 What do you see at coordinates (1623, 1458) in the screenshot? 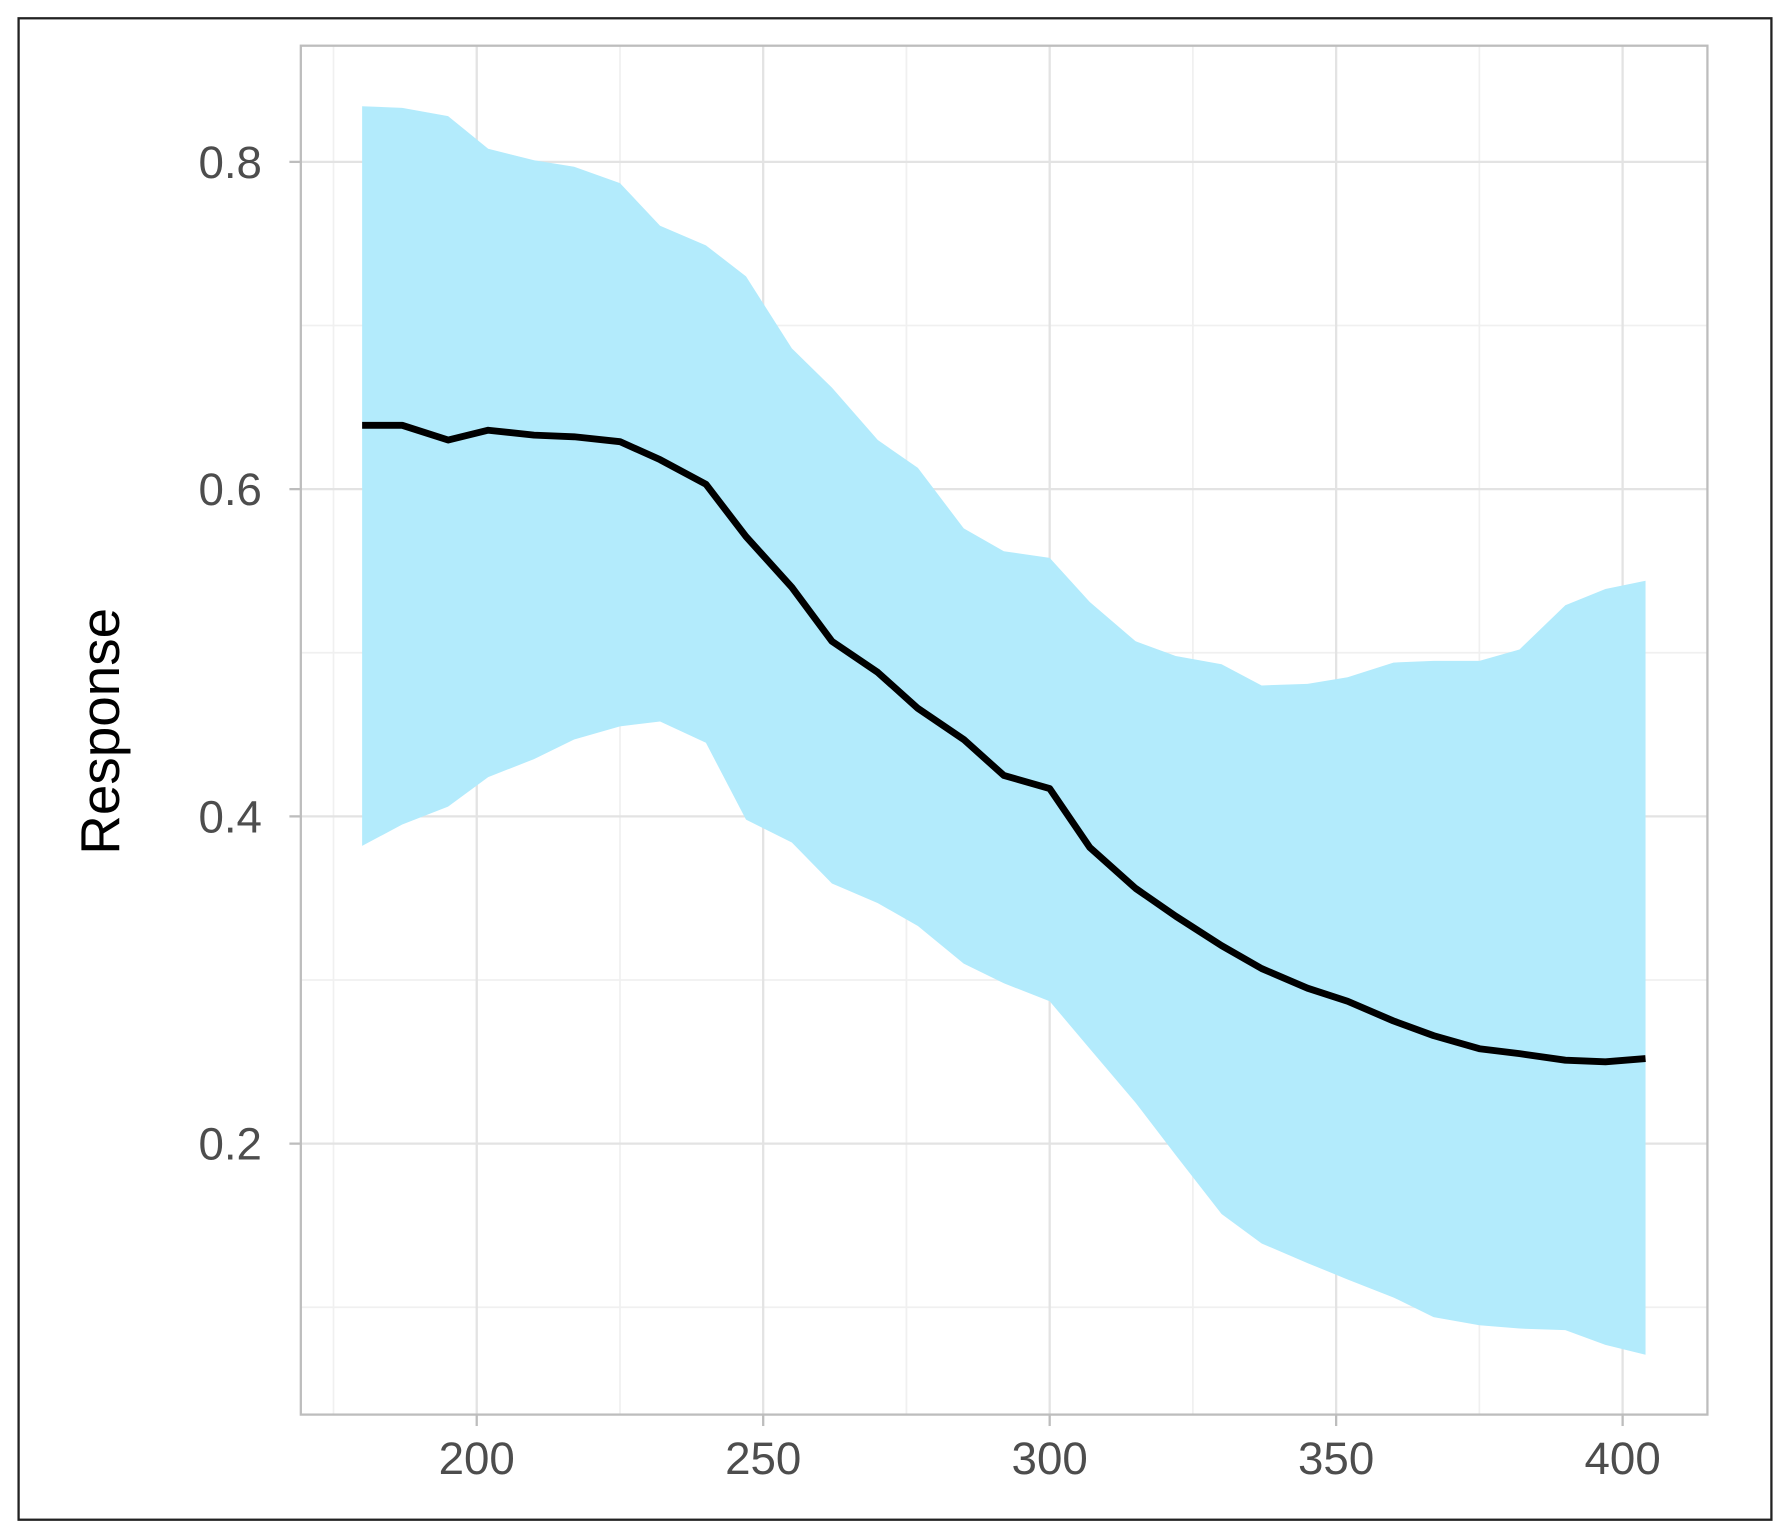
I see `x-tick-label: 400` at bounding box center [1623, 1458].